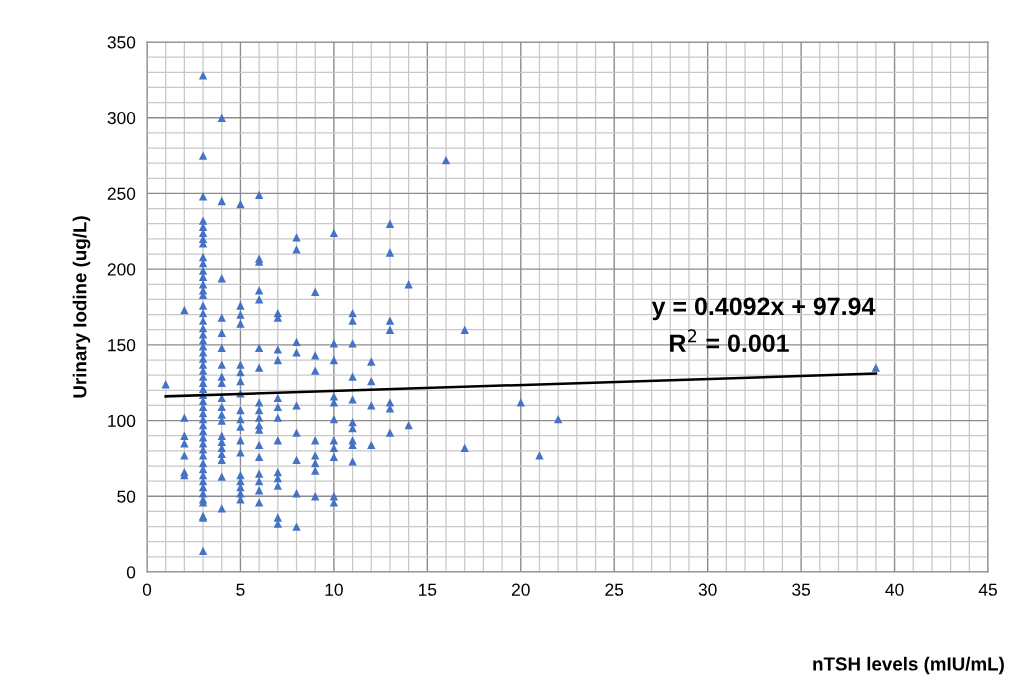 This screenshot has width=1019, height=689. What do you see at coordinates (763, 309) in the screenshot?
I see `annotation: y = 0.4092x + 97.94` at bounding box center [763, 309].